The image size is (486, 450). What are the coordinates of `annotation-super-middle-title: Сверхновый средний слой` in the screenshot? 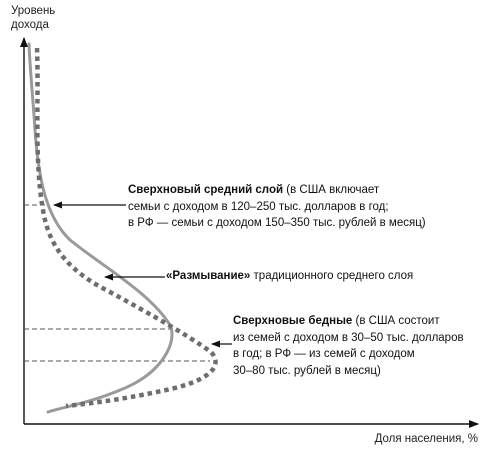 It's located at (206, 190).